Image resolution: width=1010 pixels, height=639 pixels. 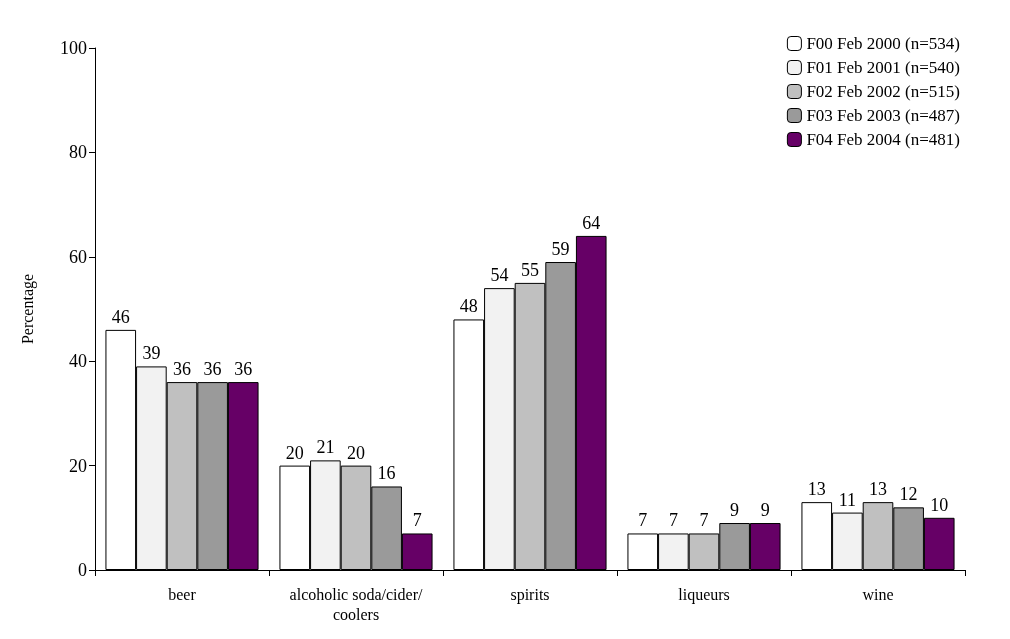 I want to click on legend-label: F01 Feb 2001 (n=540), so click(x=883, y=67).